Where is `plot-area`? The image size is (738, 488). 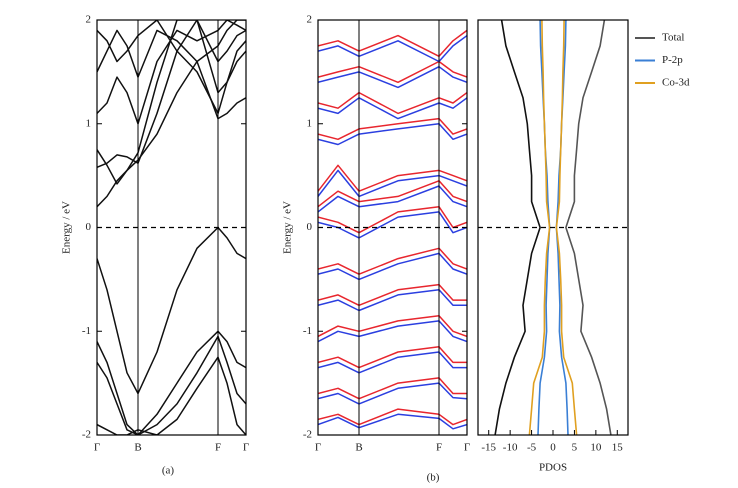
plot-area is located at coordinates (553, 227).